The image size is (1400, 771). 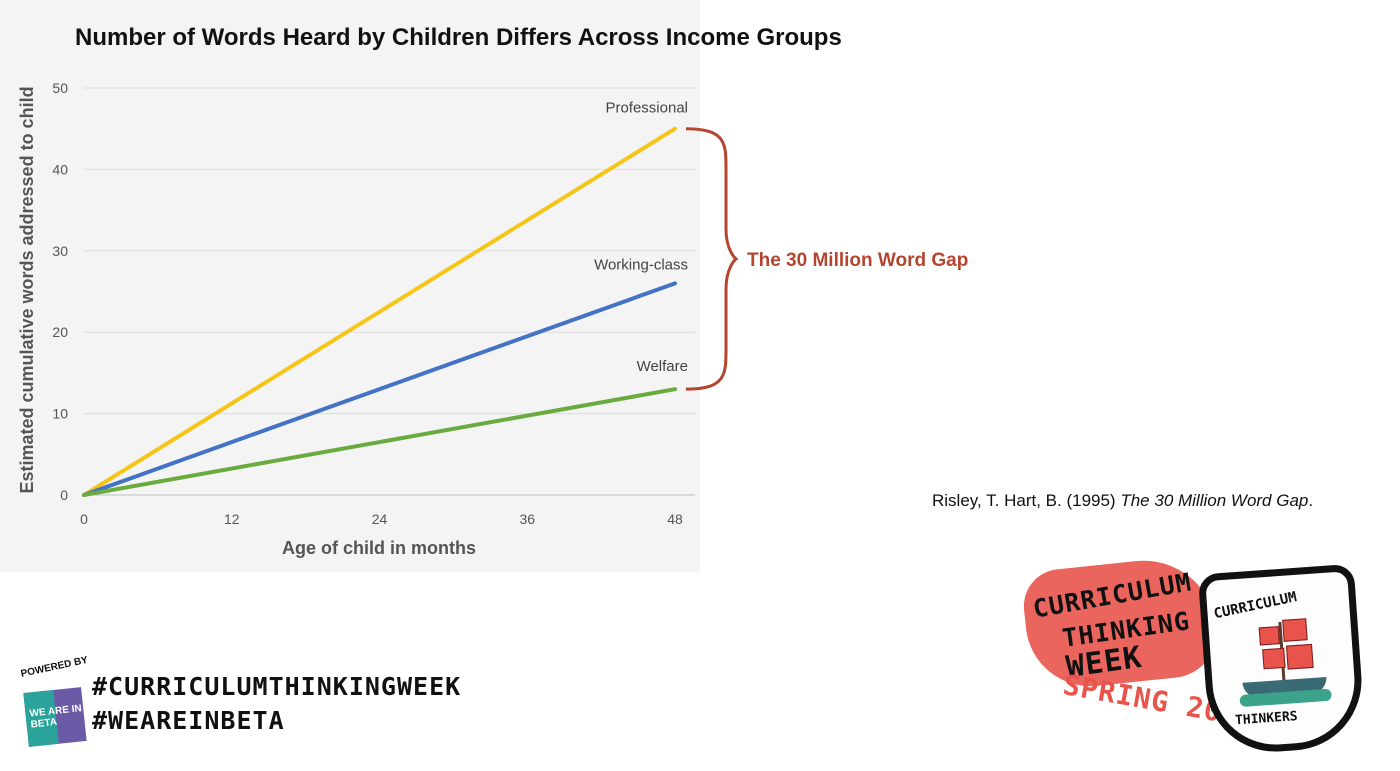 What do you see at coordinates (60, 88) in the screenshot?
I see `y-tick-label: 50` at bounding box center [60, 88].